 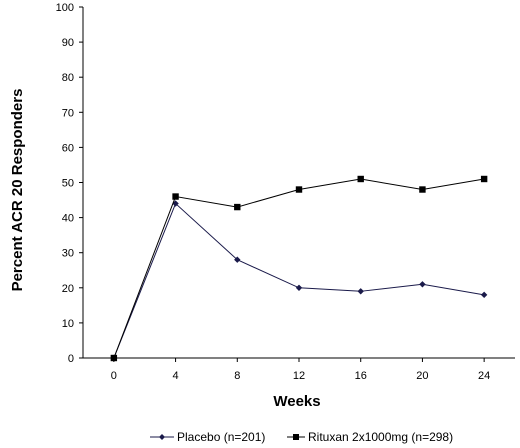 I want to click on x-ticks: 0 4 8 12 16 20 24, so click(x=300, y=370).